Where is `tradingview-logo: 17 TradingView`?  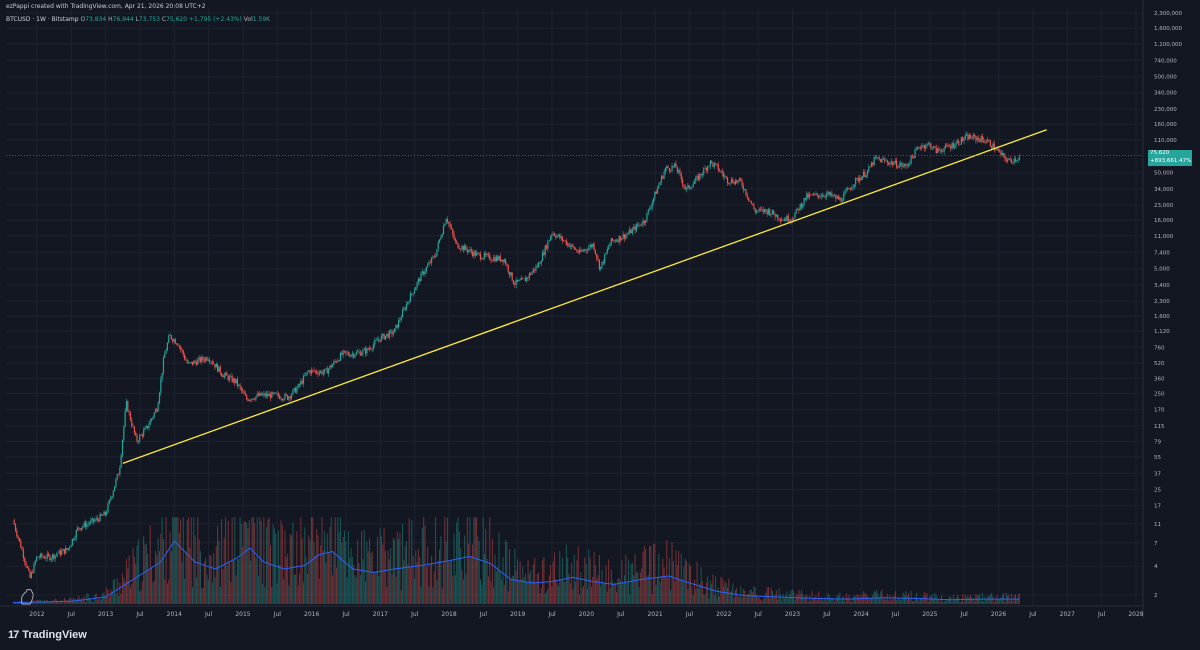
tradingview-logo: 17 TradingView is located at coordinates (47, 635).